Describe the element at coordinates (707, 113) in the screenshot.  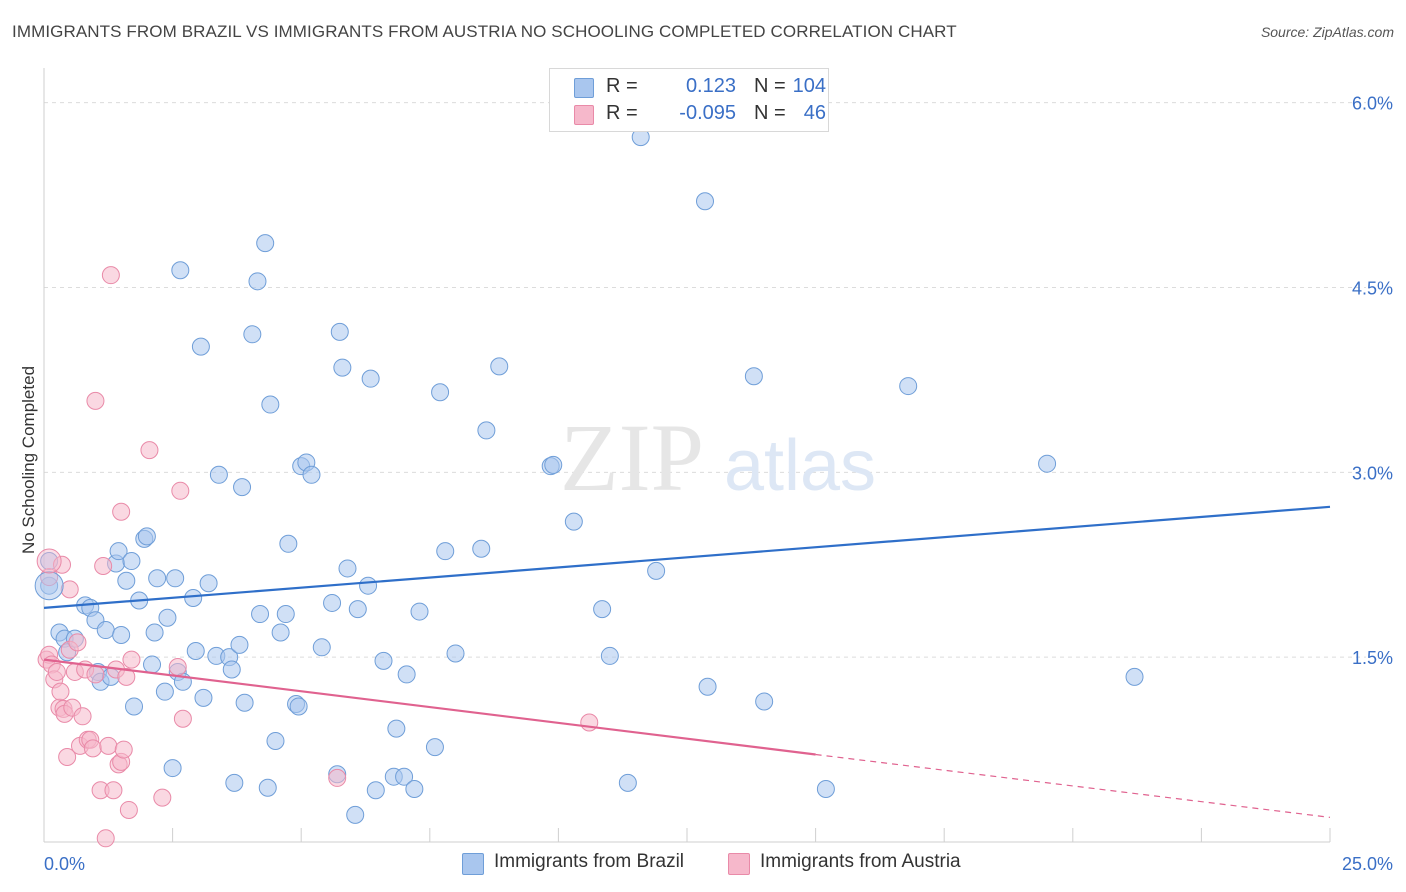
I see `r-value: -0.095` at that location.